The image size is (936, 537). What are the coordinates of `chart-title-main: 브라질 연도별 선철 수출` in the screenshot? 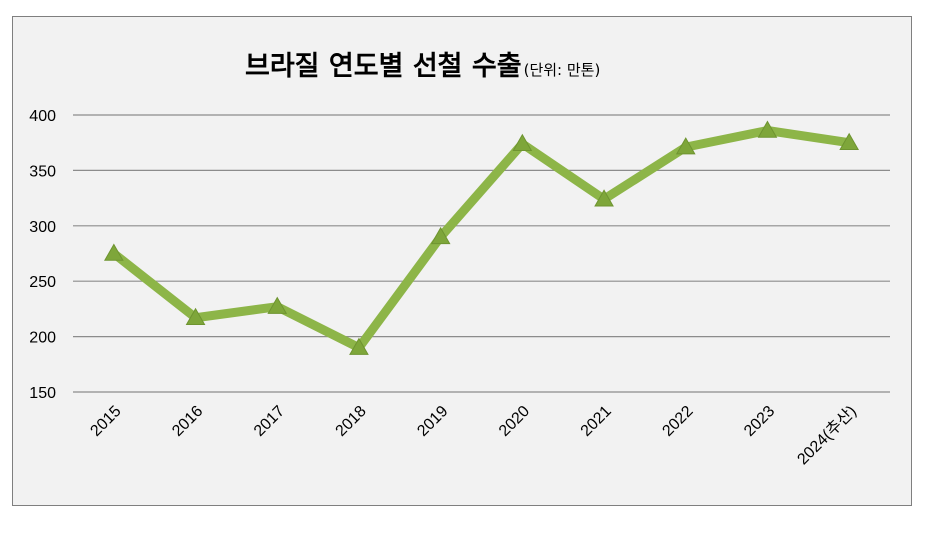 It's located at (383, 66).